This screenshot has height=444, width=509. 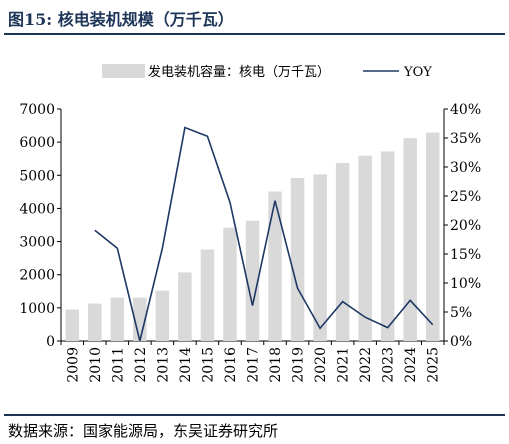 What do you see at coordinates (252, 280) in the screenshot?
I see `bar-2017` at bounding box center [252, 280].